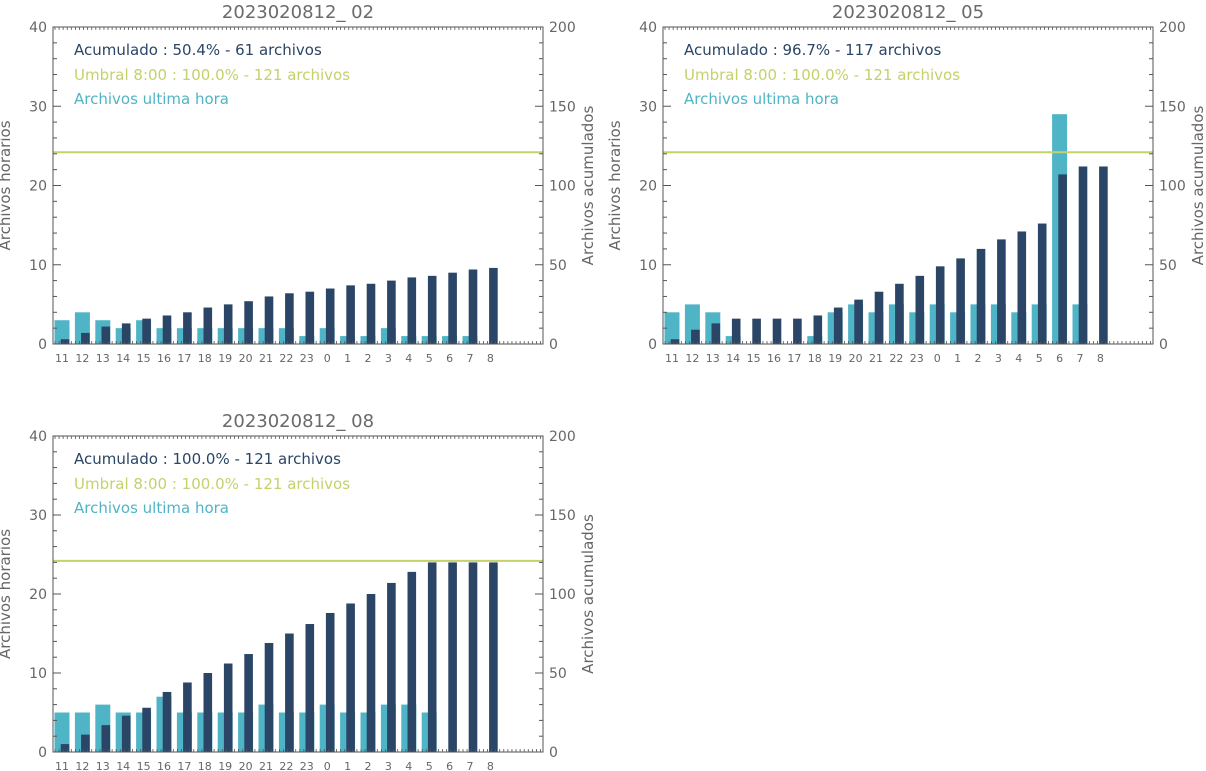 This screenshot has height=771, width=1206. I want to click on legend-cumulative: Acumulado : 50.4% - 61 archivos, so click(198, 50).